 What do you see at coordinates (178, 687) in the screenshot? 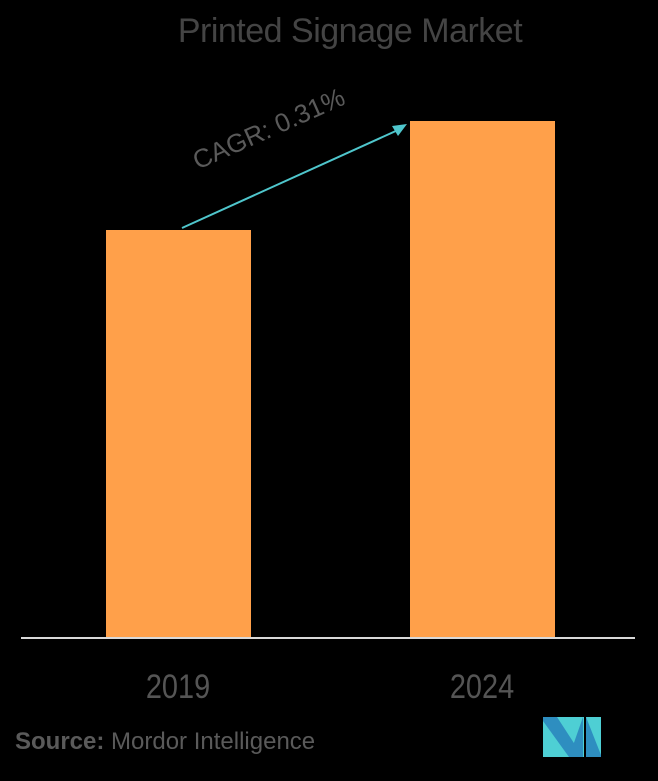
I see `x-label-2019: 2019` at bounding box center [178, 687].